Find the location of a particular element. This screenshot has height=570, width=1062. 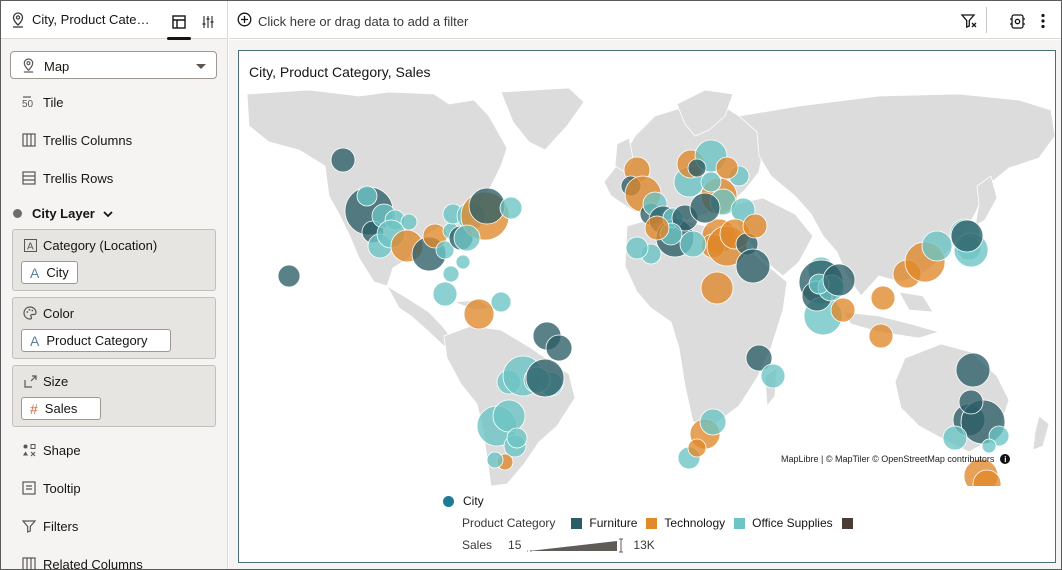

grammar-related-columns: Related Columns is located at coordinates (82, 561).